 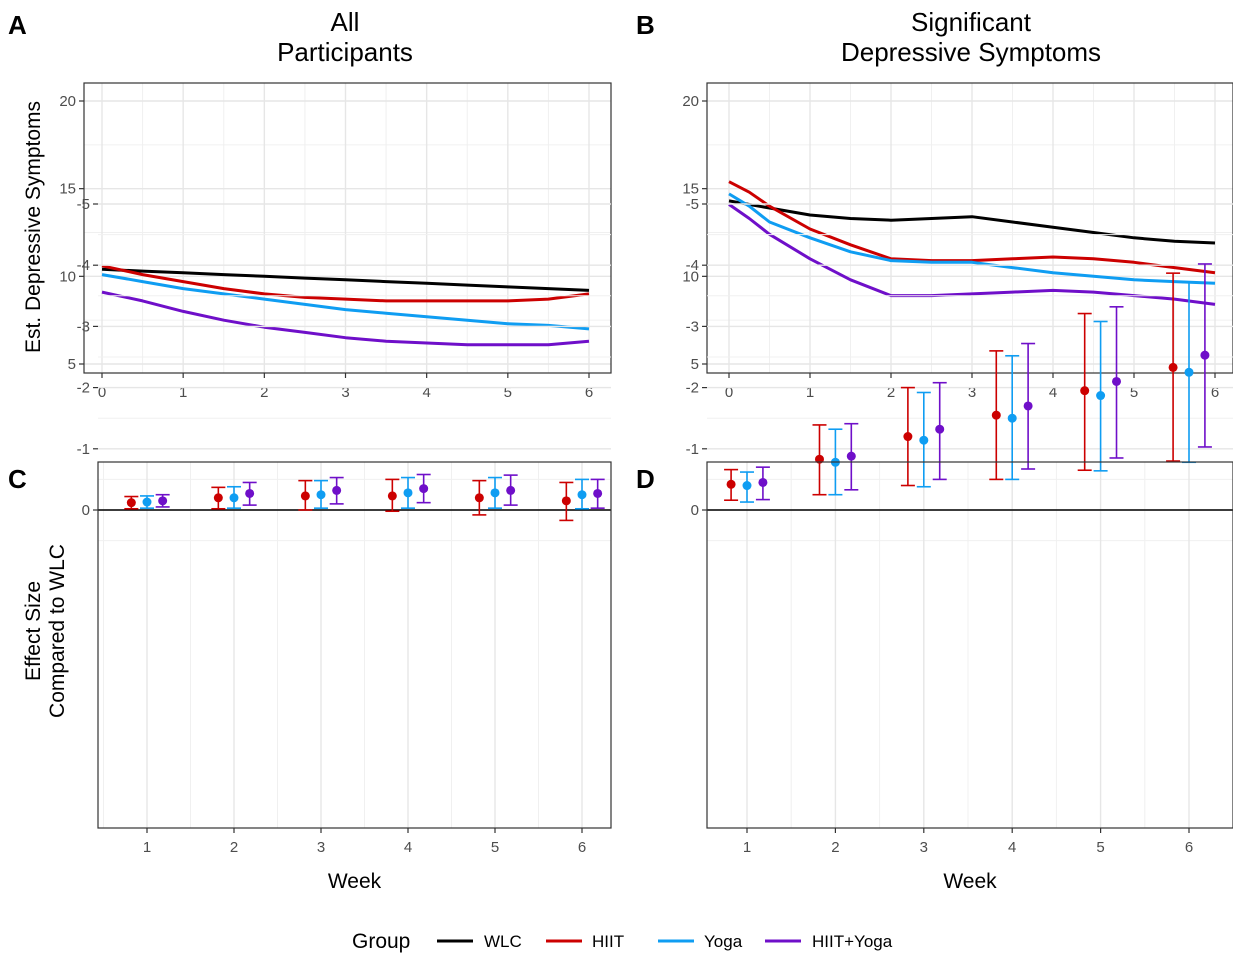 What do you see at coordinates (608, 941) in the screenshot?
I see `legend-label: HIIT` at bounding box center [608, 941].